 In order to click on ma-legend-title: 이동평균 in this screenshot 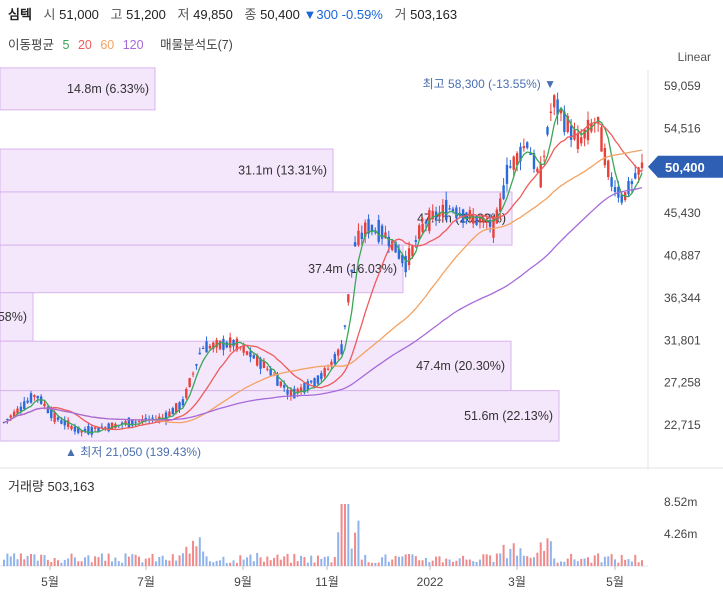, I will do `click(31, 45)`.